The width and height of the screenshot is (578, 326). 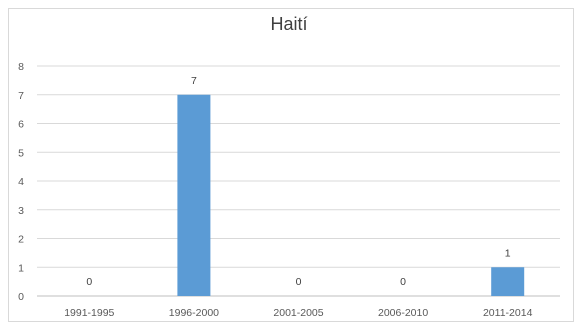 I want to click on x-tick-label-2006-2010: 2006-2010, so click(x=403, y=313).